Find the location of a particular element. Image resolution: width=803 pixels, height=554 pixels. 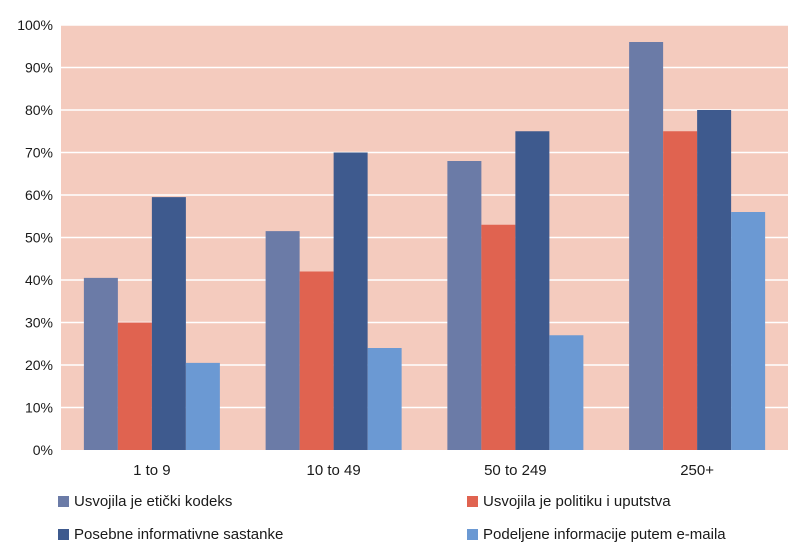

x-tick-label: 1 to 9 is located at coordinates (152, 470).